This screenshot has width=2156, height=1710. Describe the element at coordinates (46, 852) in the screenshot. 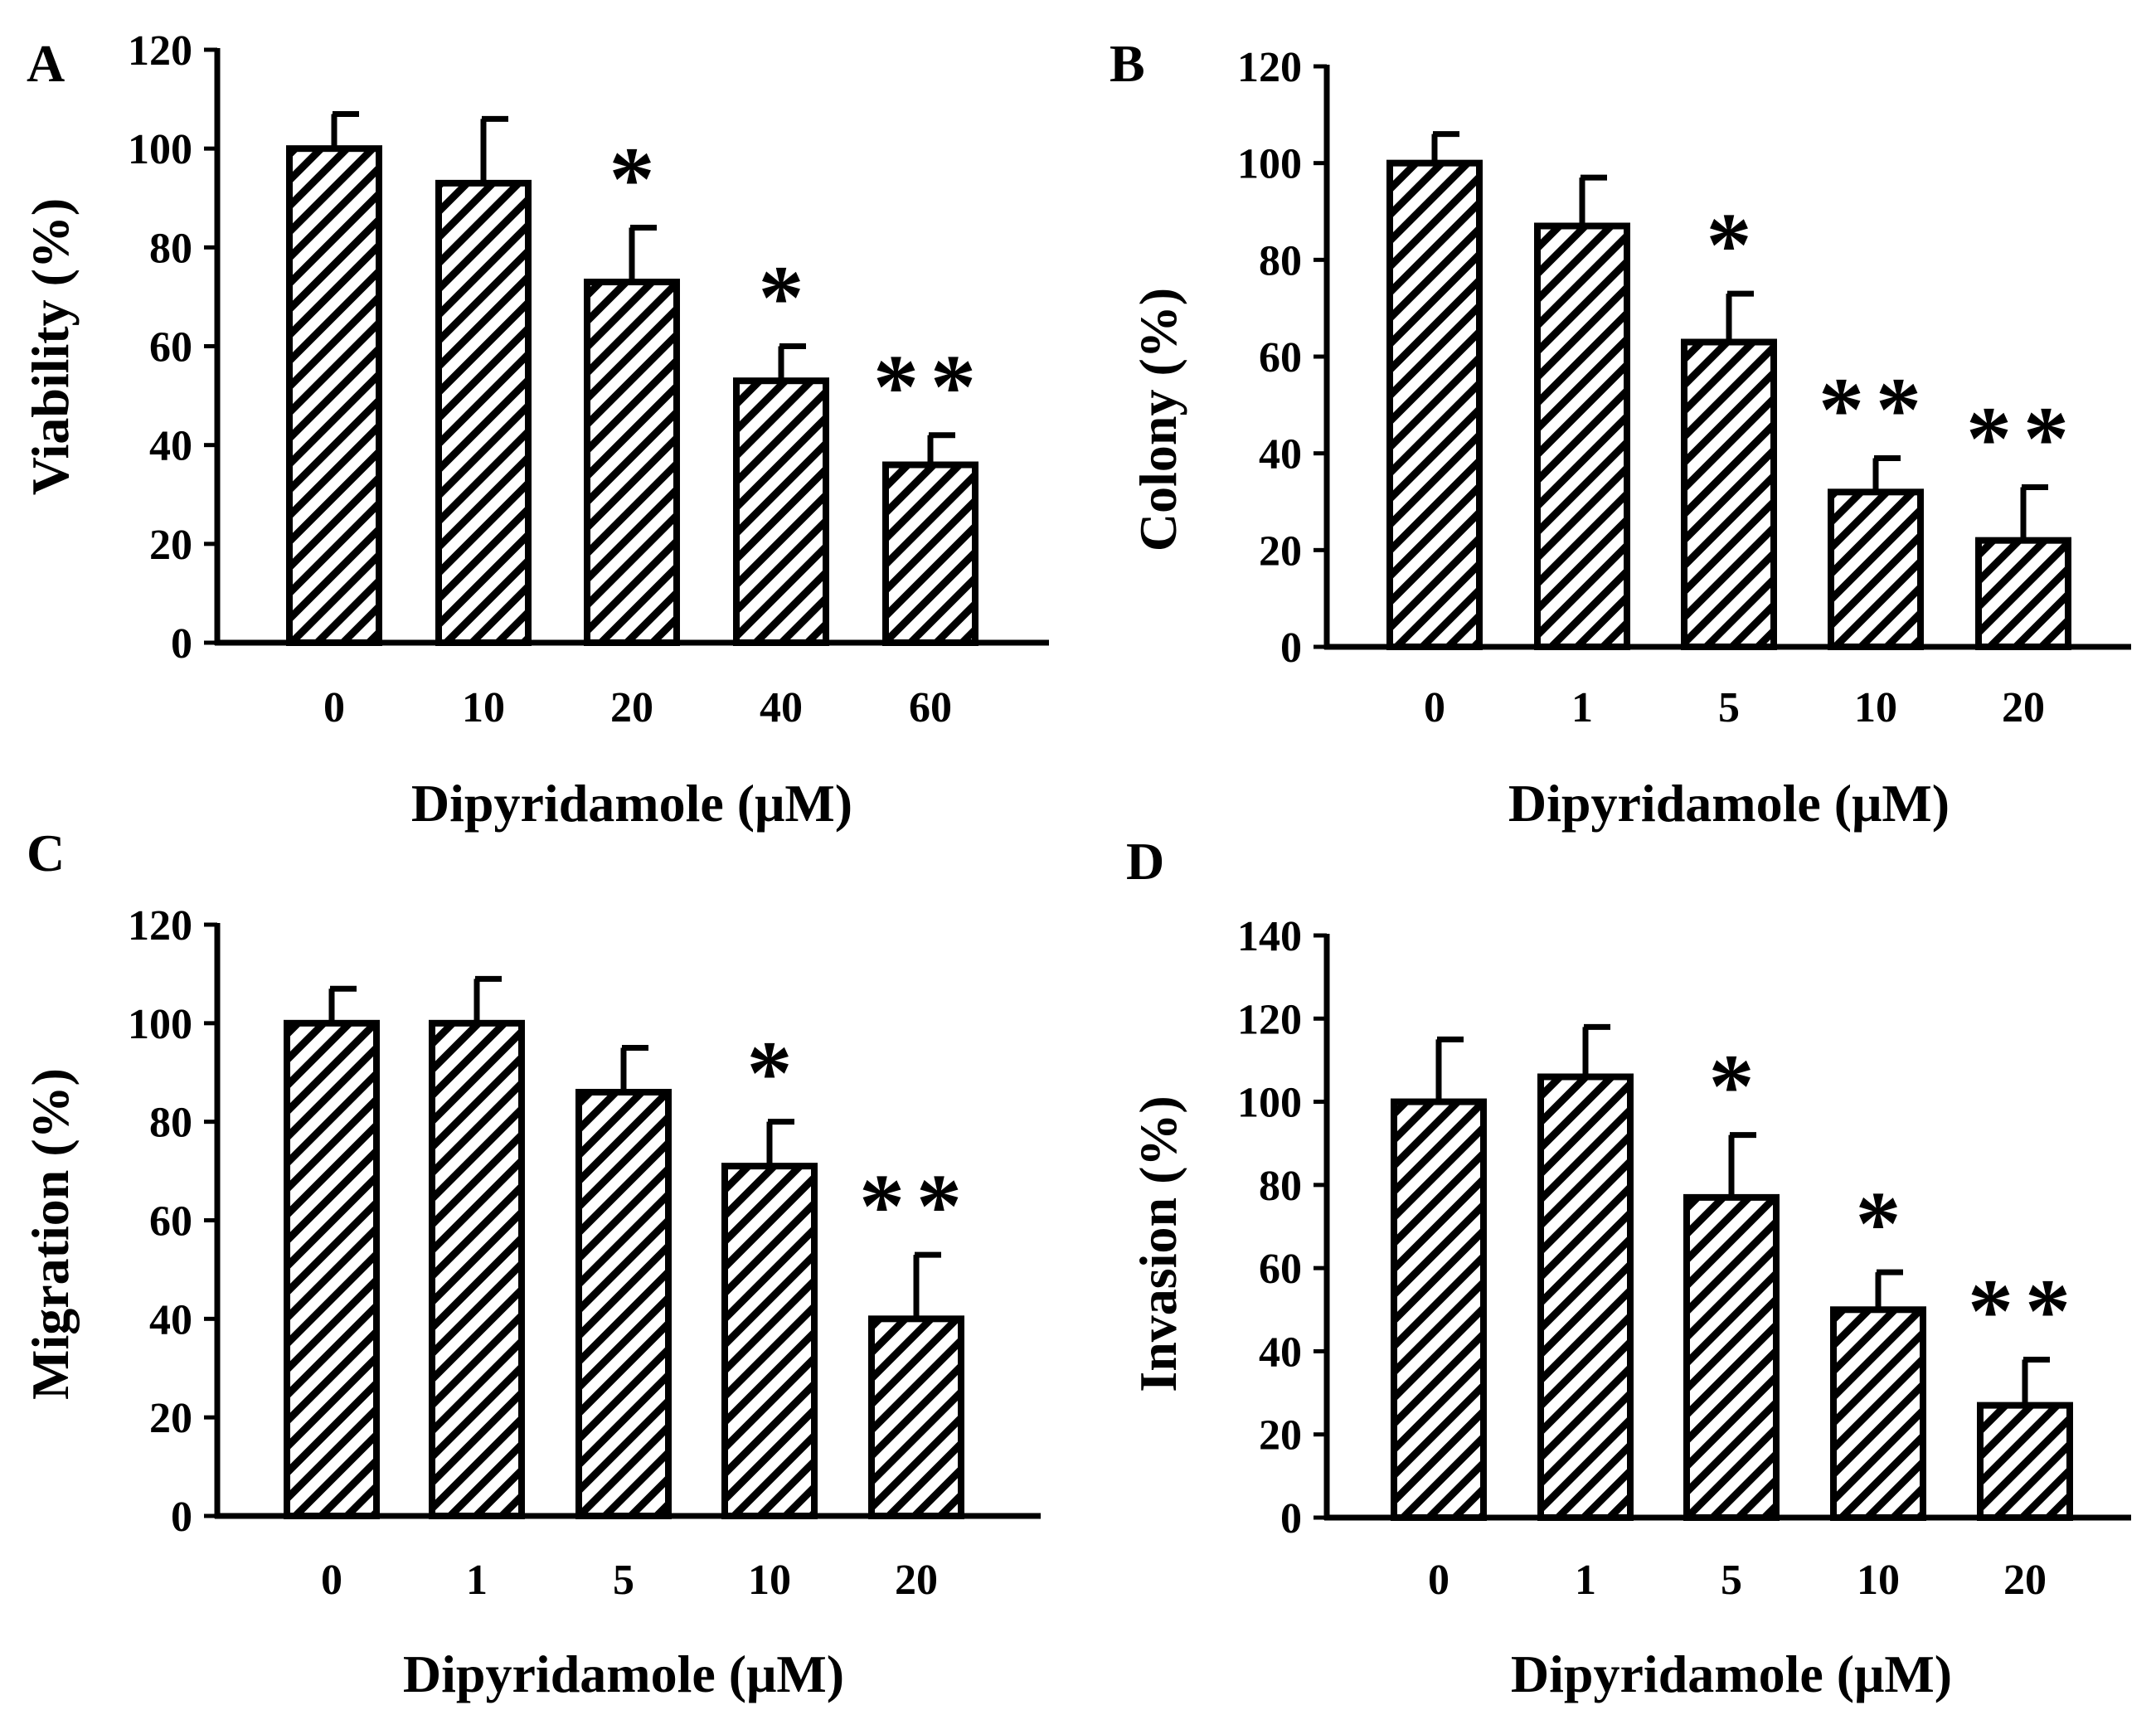

I see `panel-label: C` at that location.